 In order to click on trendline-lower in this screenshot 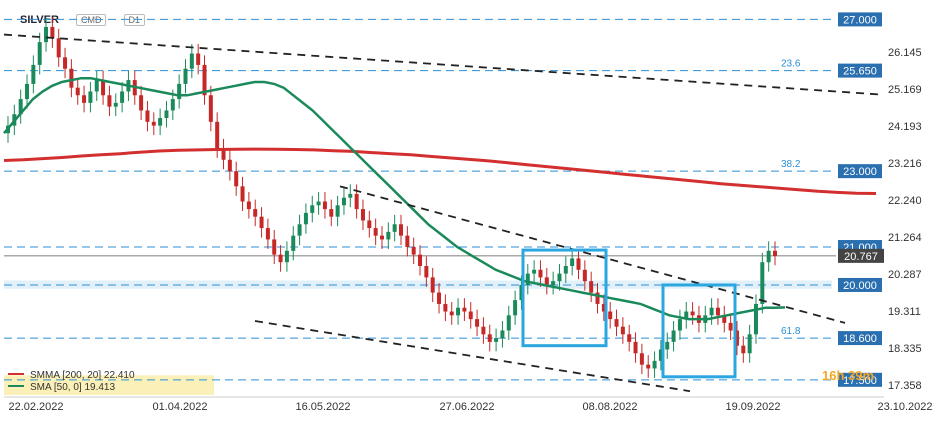, I will do `click(472, 356)`.